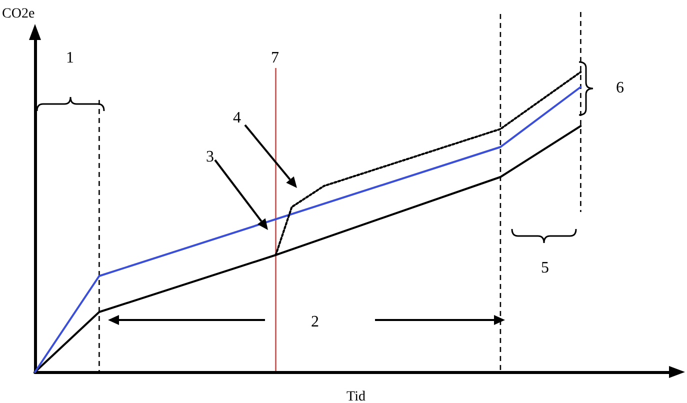 The width and height of the screenshot is (687, 403). I want to click on text: 7, so click(275, 58).